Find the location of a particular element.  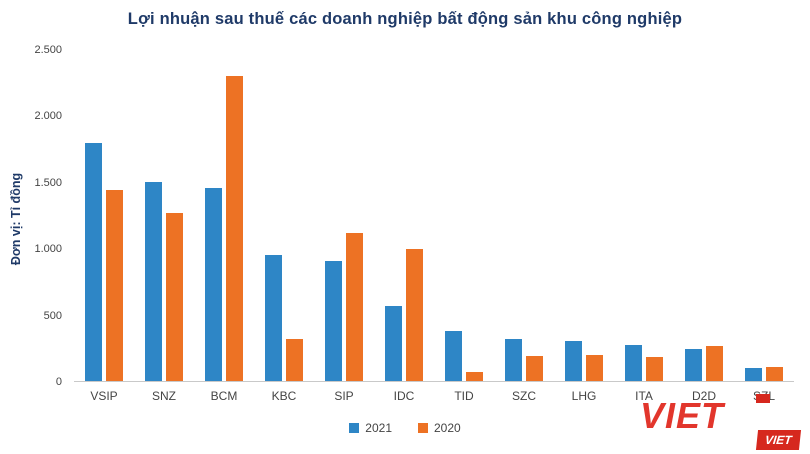

x-tick-label-vsip: VSIP is located at coordinates (104, 396).